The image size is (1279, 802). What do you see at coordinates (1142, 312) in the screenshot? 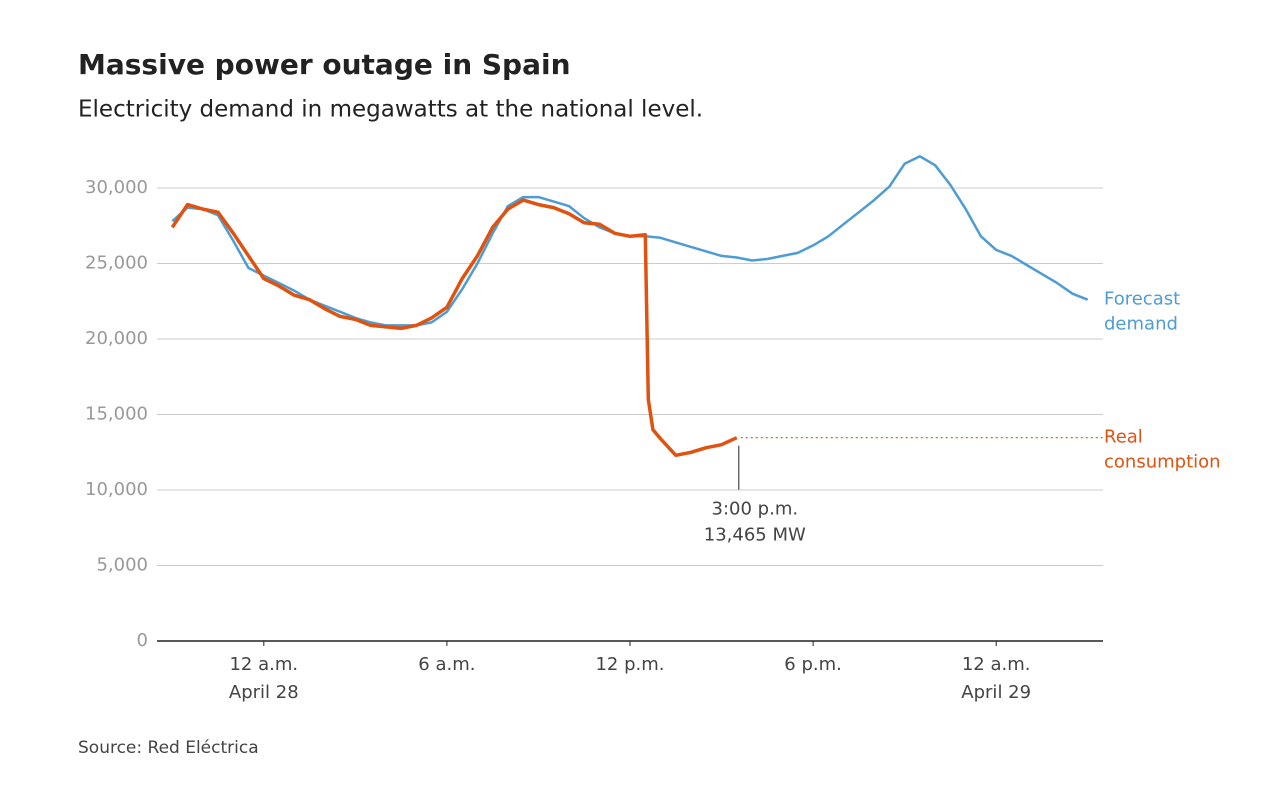
I see `series-label: Forecast demand` at bounding box center [1142, 312].